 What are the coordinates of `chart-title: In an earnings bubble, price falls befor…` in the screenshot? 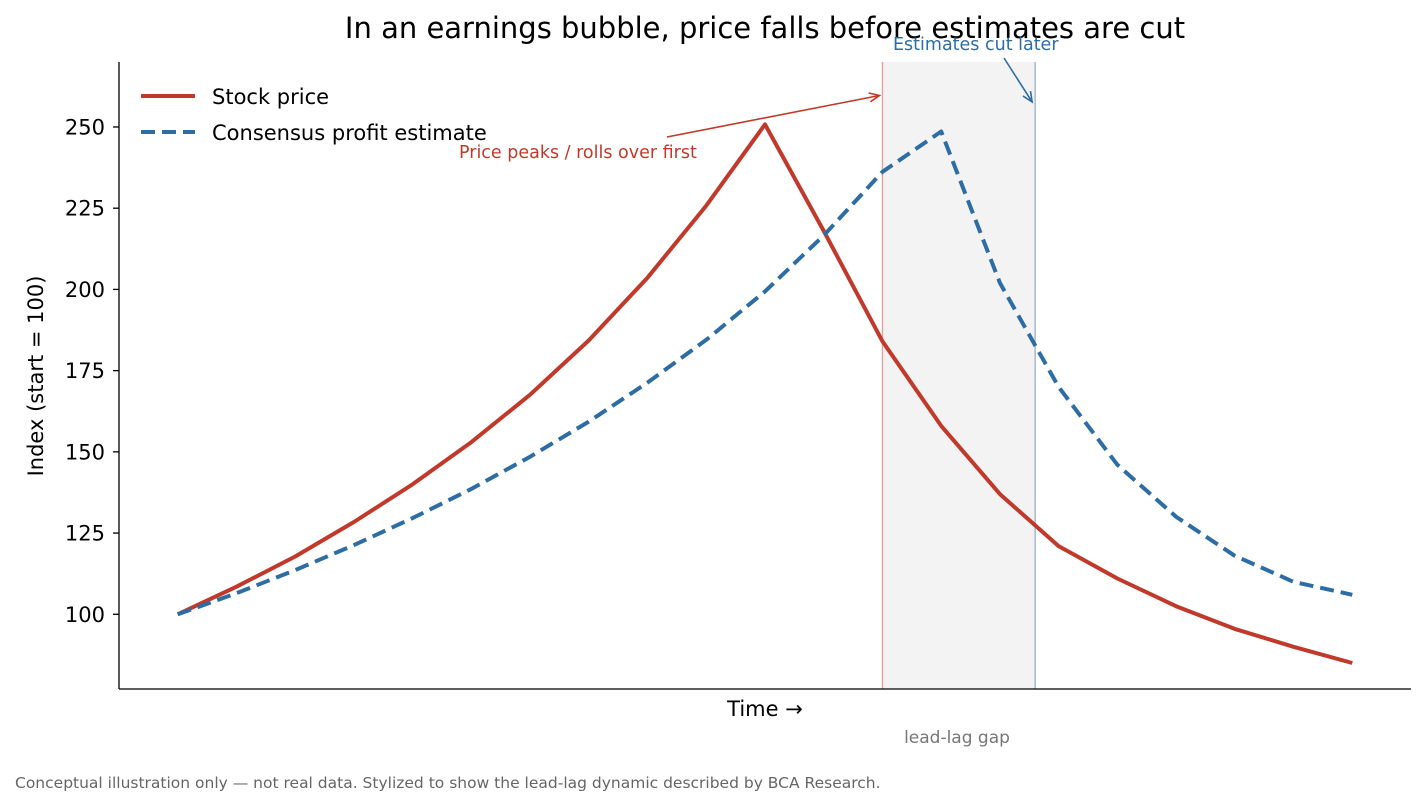 It's located at (765, 28).